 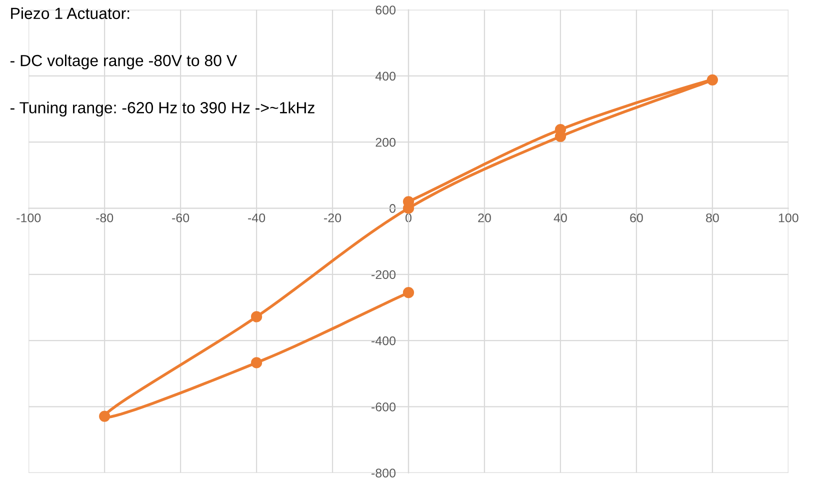 What do you see at coordinates (386, 142) in the screenshot?
I see `y-tick-label: 200` at bounding box center [386, 142].